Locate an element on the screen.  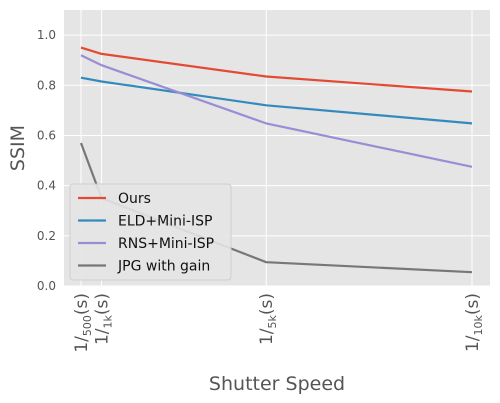
x-tick-label: 1/10k(s) is located at coordinates (474, 322).